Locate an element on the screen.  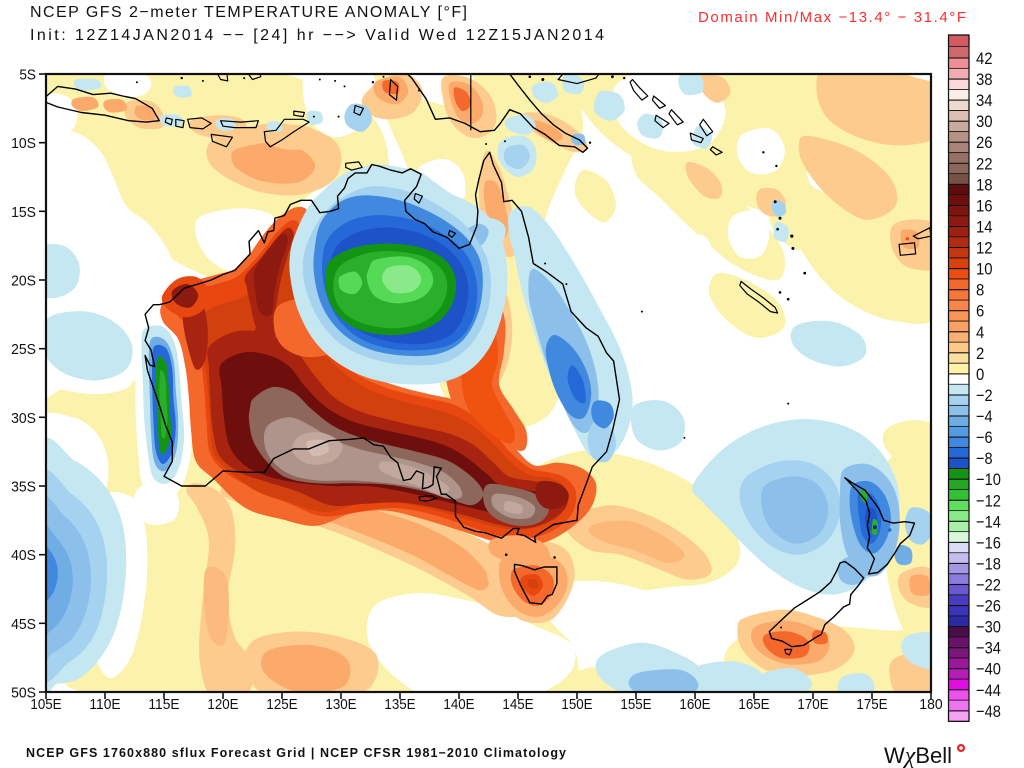
svg-text: 35S is located at coordinates (23, 487).